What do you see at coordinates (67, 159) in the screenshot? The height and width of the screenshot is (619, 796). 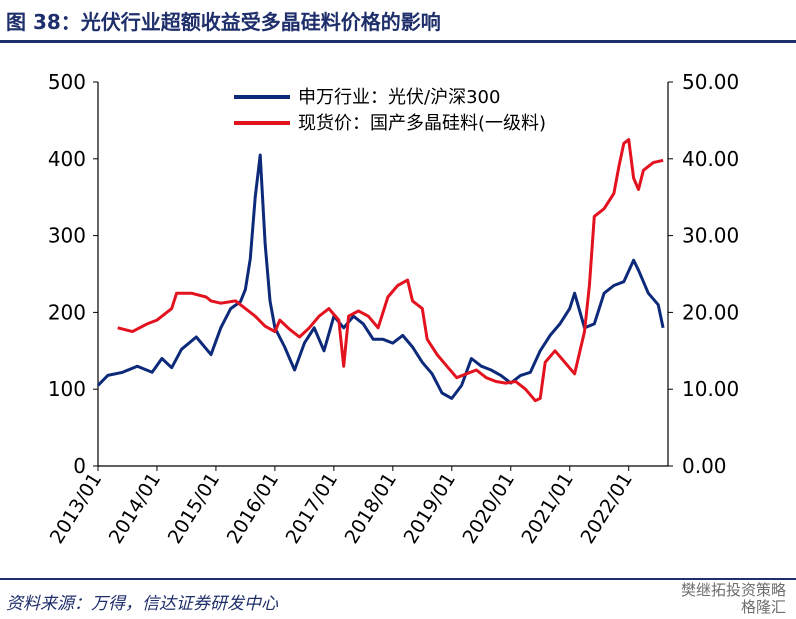 I see `y-left-tick-label: 400` at bounding box center [67, 159].